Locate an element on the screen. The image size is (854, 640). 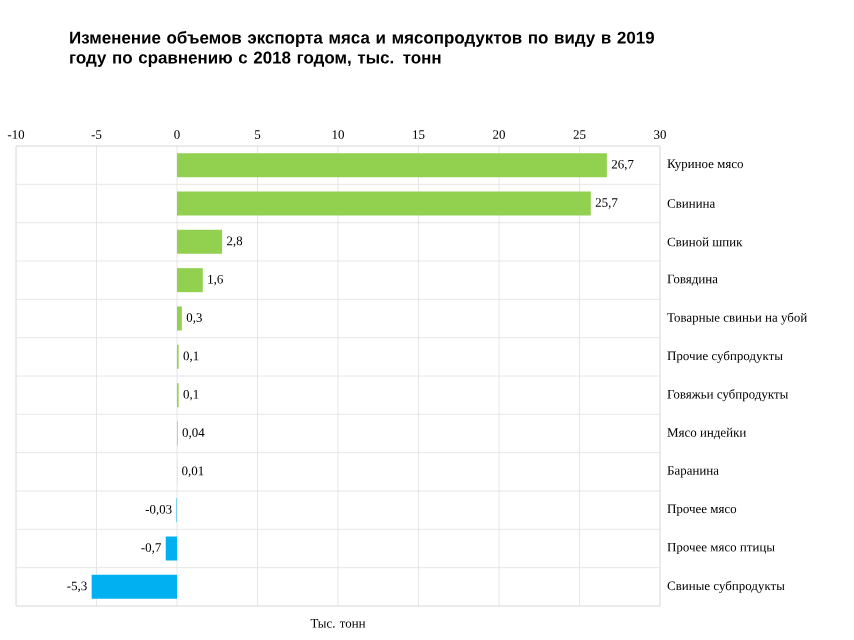
chart-title: Изменение объемов экспорта мяса и мясопродуктов по виду в 2019 году по сравнению с 2018 годом, тыс. тонн is located at coordinates (362, 49).